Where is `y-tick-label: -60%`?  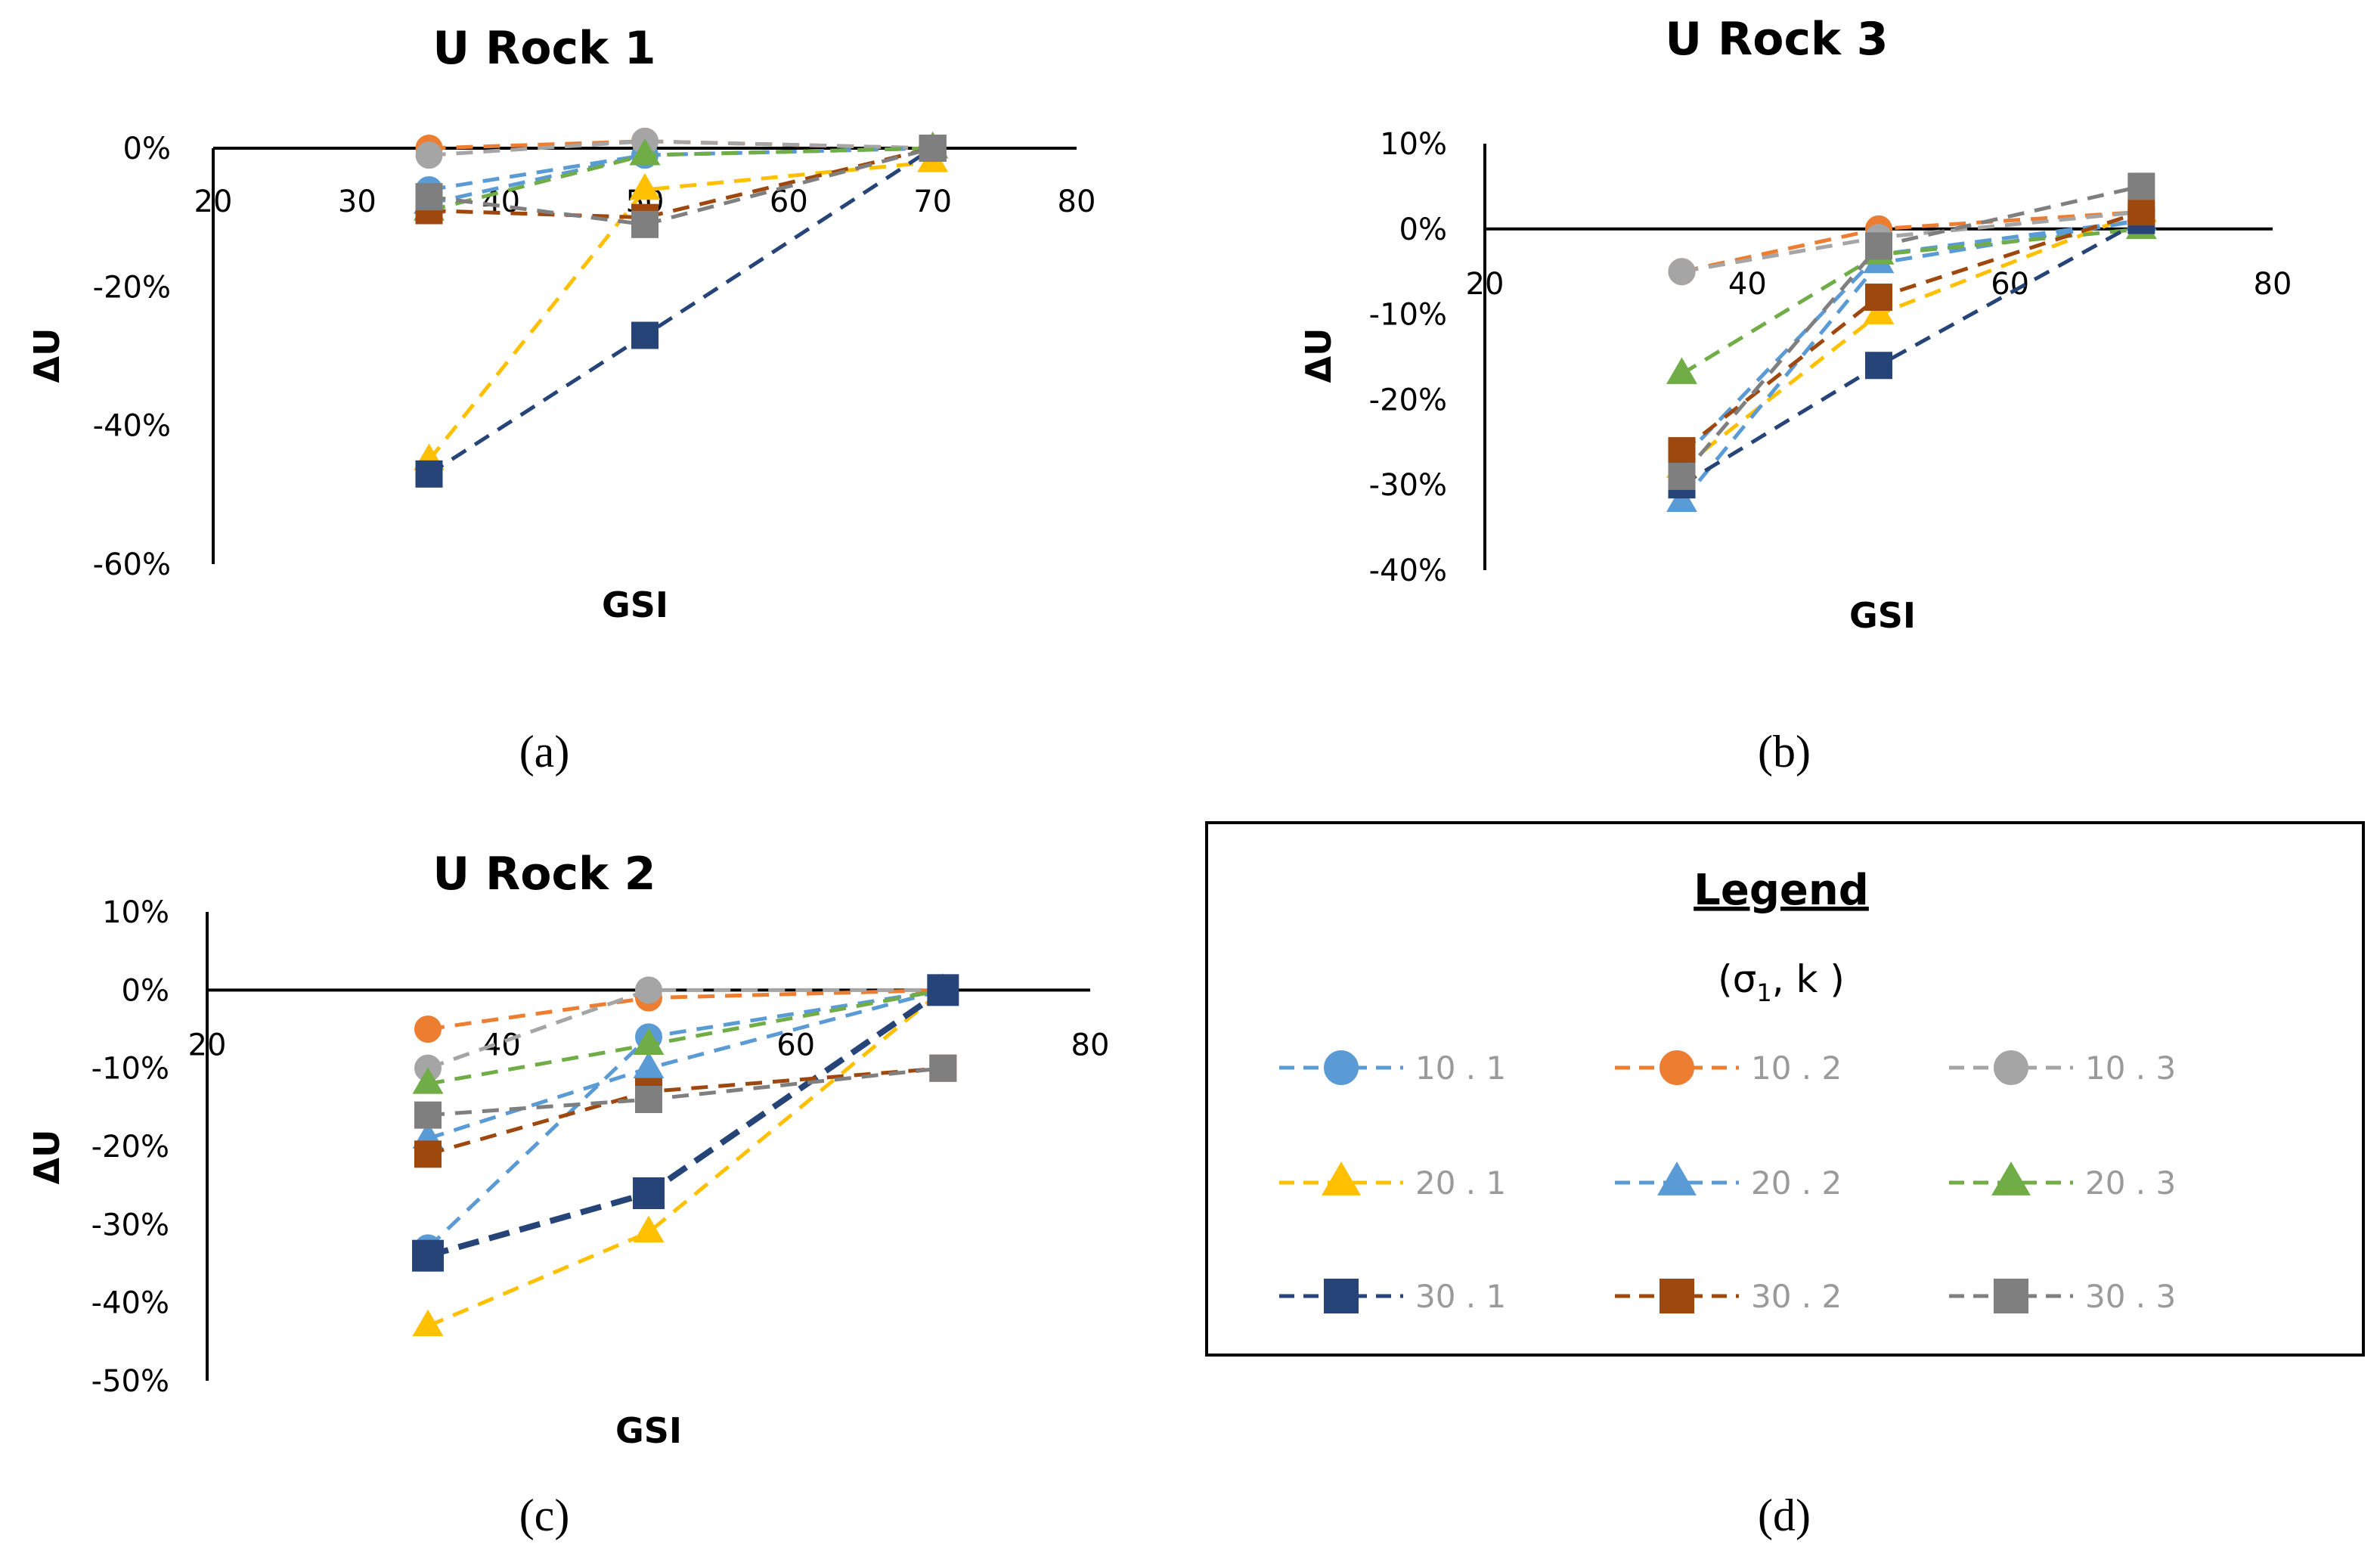
y-tick-label: -60% is located at coordinates (132, 564).